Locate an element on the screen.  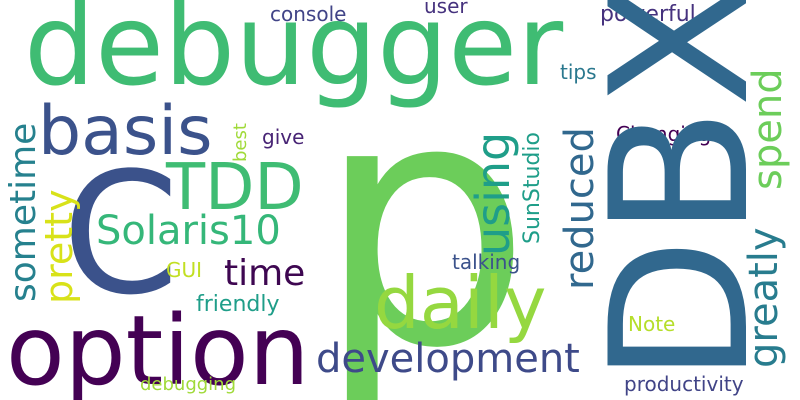
word-c: C is located at coordinates (121, 234).